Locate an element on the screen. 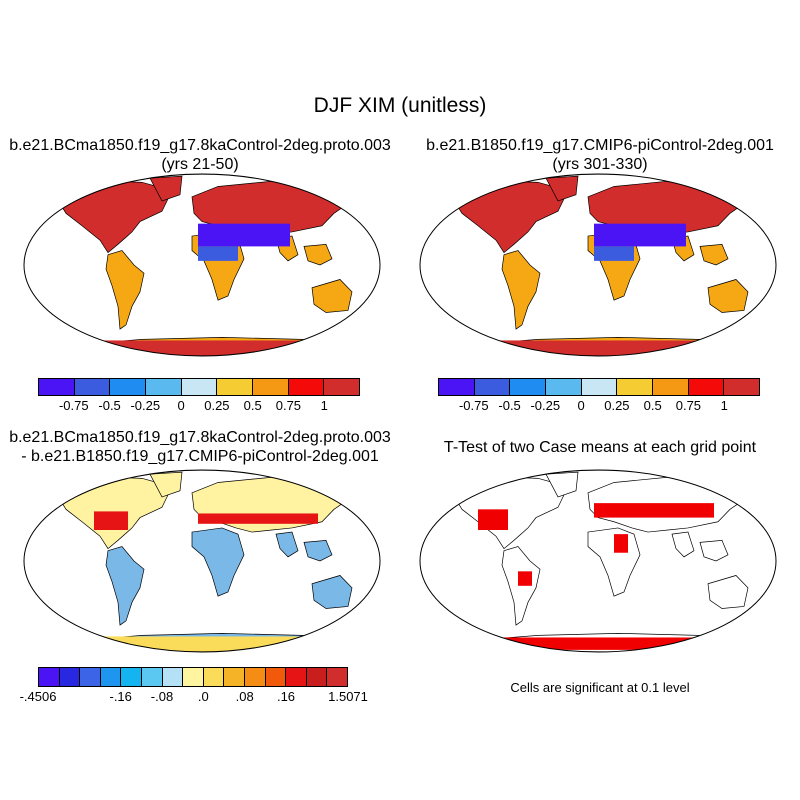 The height and width of the screenshot is (800, 800). panel-2-colorbar is located at coordinates (599, 387).